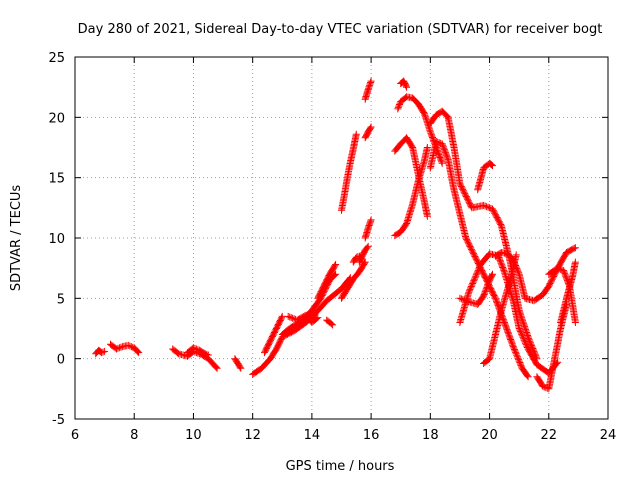 The height and width of the screenshot is (480, 640). What do you see at coordinates (61, 299) in the screenshot?
I see `y-tick-label: 5` at bounding box center [61, 299].